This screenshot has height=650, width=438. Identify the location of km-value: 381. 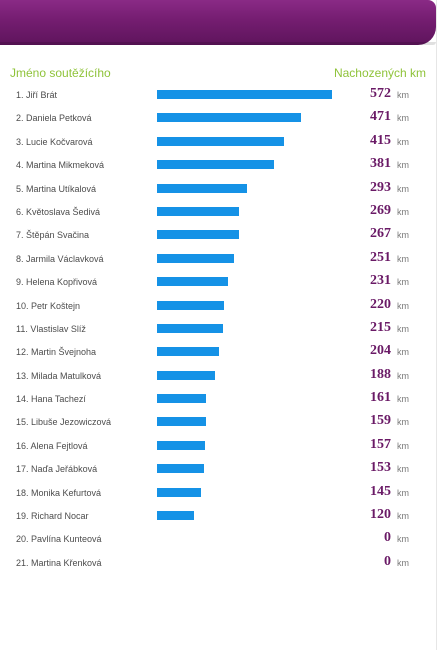
(380, 164).